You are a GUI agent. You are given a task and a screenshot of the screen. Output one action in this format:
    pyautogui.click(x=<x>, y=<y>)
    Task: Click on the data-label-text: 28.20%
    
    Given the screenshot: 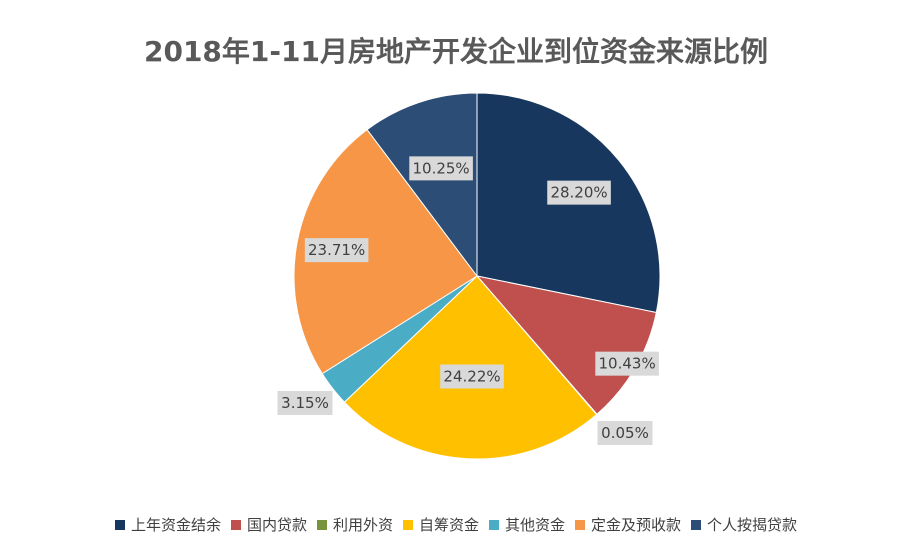 What is the action you would take?
    pyautogui.click(x=578, y=193)
    